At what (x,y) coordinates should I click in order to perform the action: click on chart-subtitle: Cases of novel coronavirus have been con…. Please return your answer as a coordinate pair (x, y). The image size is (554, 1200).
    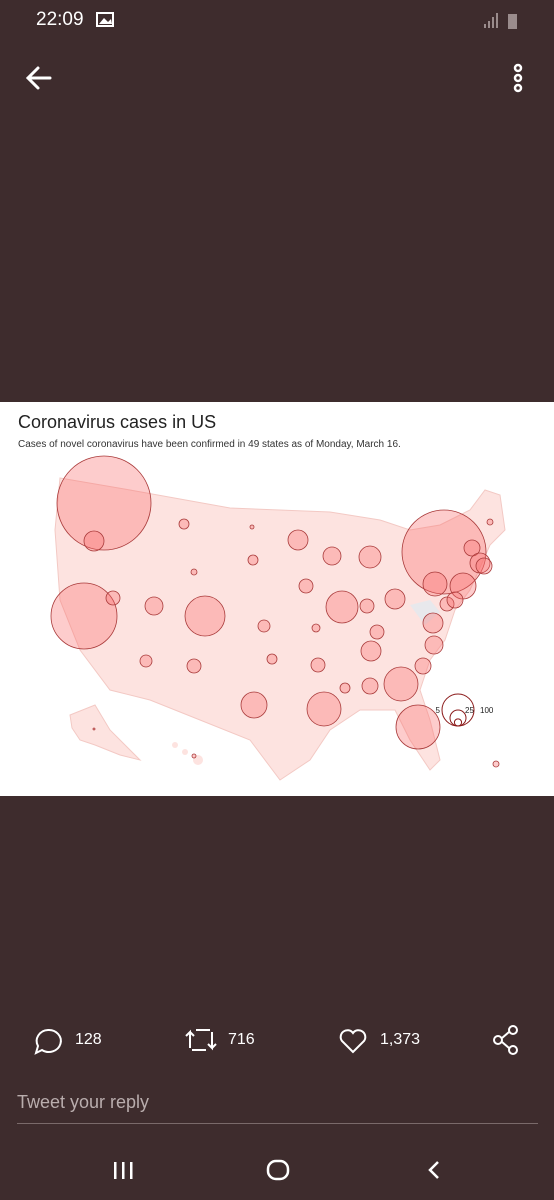
    Looking at the image, I should click on (209, 444).